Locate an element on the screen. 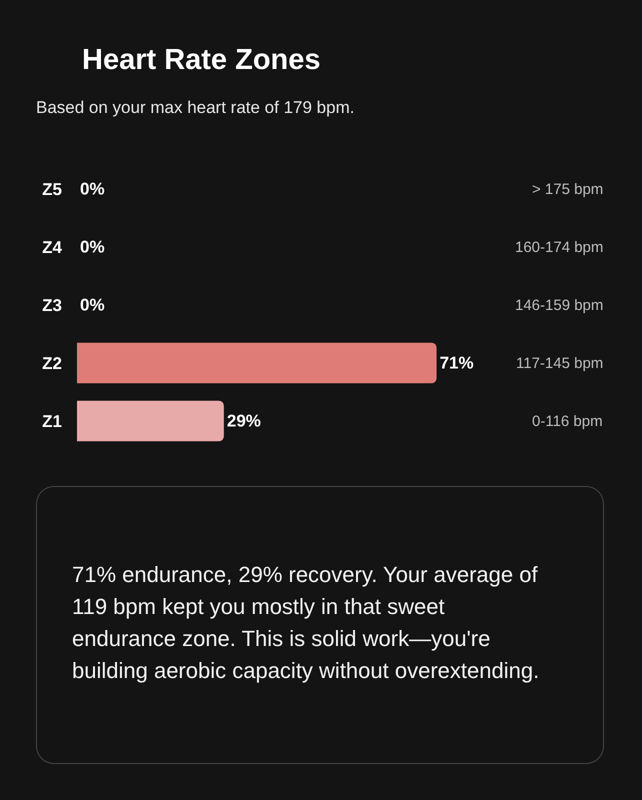 Image resolution: width=642 pixels, height=800 pixels. text: 160-174 bpm is located at coordinates (559, 247).